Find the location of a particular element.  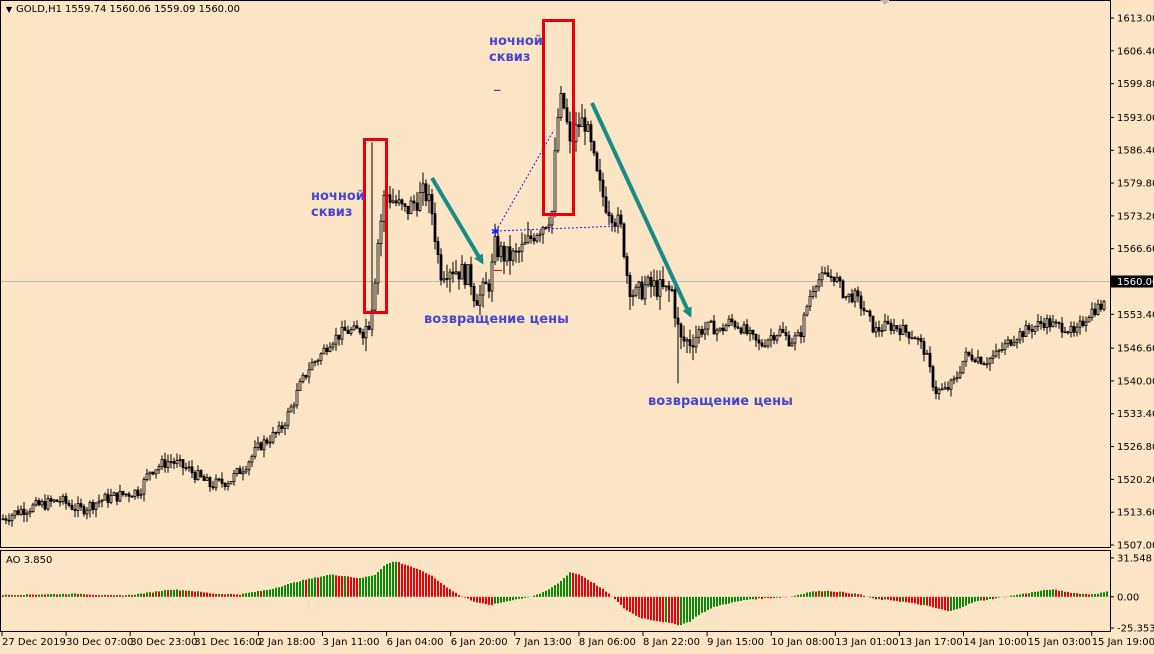

time-tick-label: 27 Dec 2019 is located at coordinates (34, 642).